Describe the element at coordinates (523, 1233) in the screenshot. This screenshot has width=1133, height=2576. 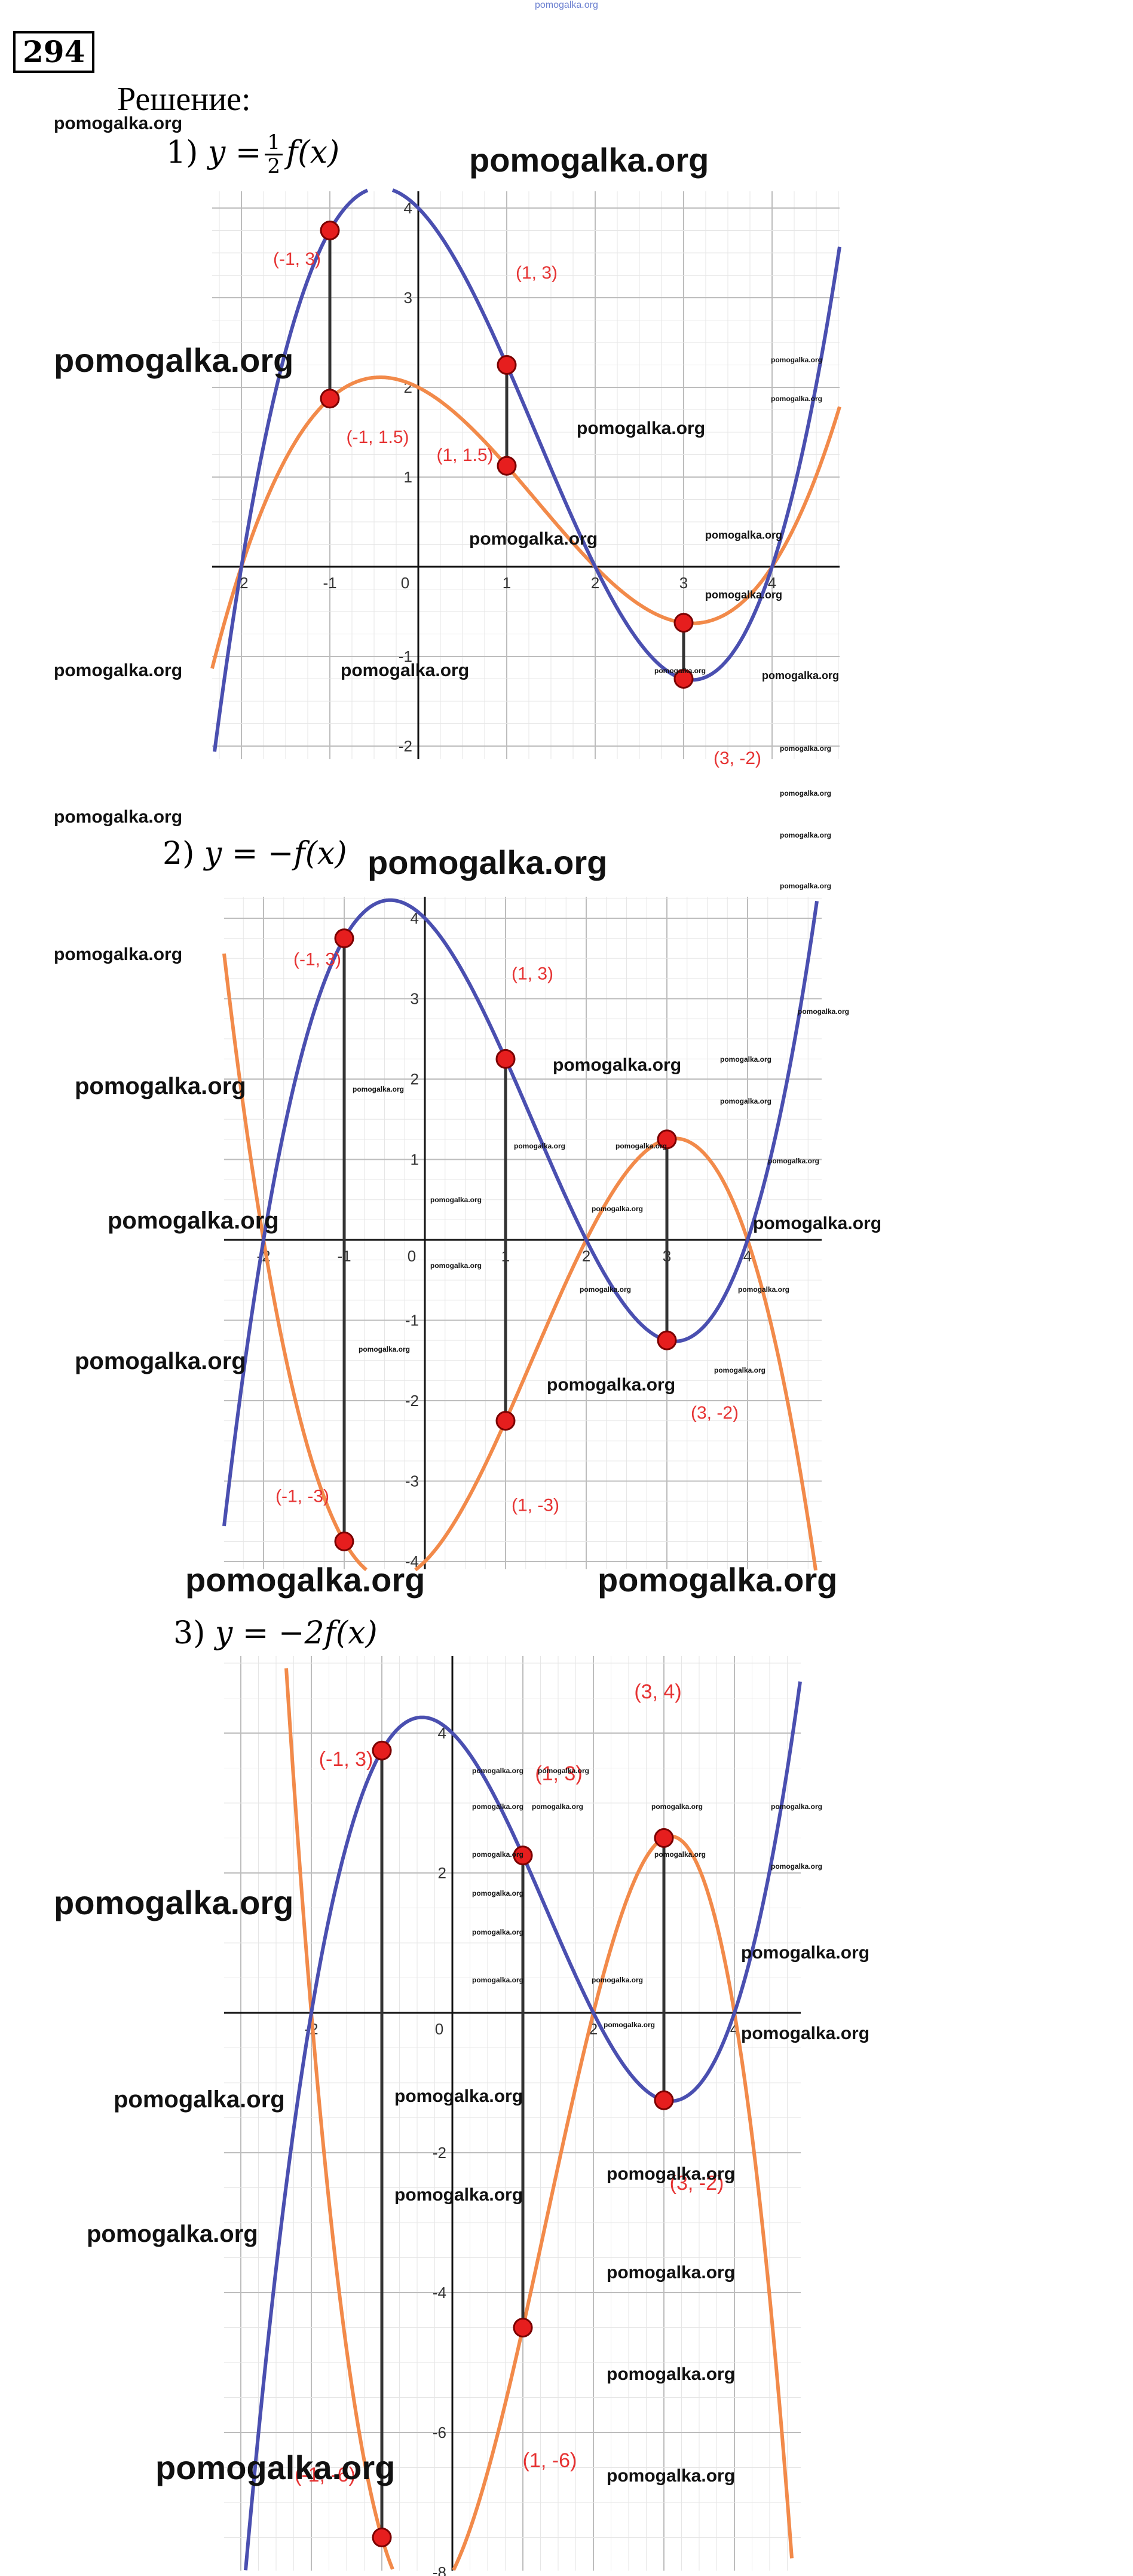
I see `grid-lines` at that location.